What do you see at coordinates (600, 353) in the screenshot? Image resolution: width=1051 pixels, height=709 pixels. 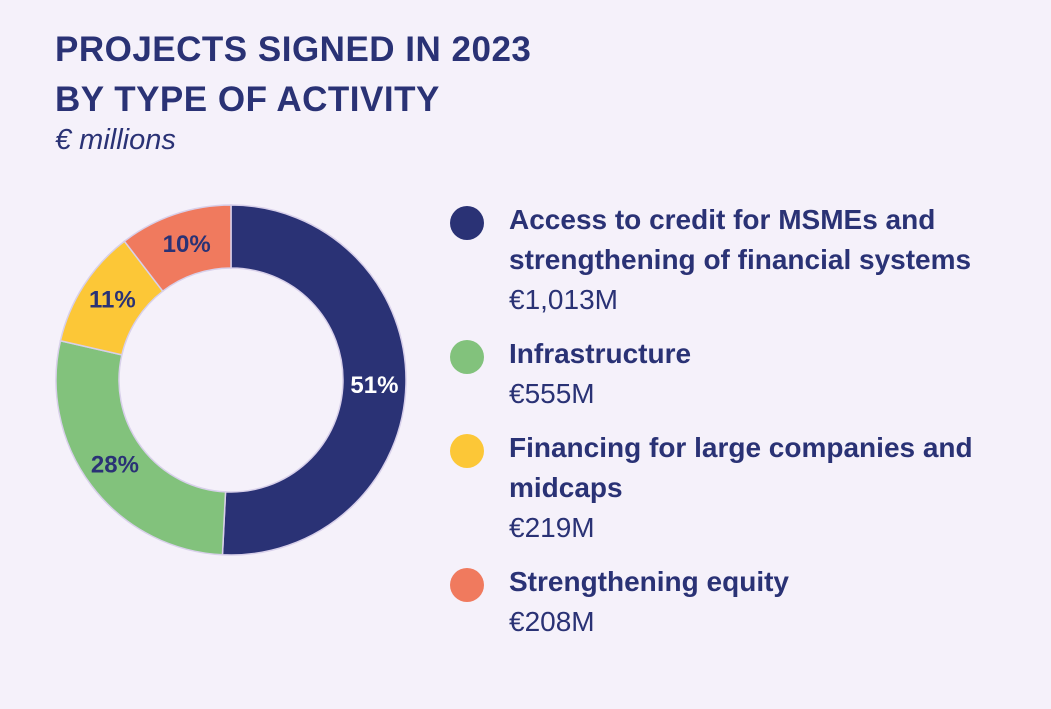 I see `legend-label: Infrastructure` at bounding box center [600, 353].